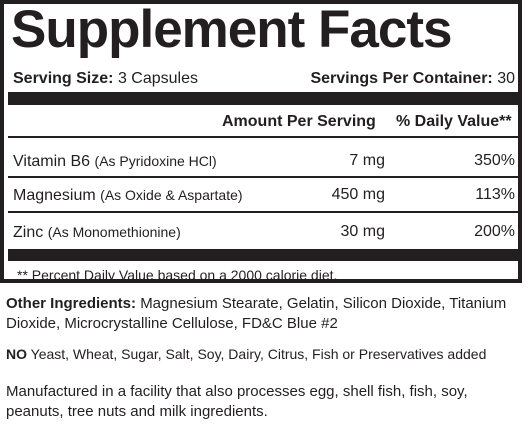 Image resolution: width=530 pixels, height=427 pixels. What do you see at coordinates (265, 161) in the screenshot?
I see `nutrient-row: Vitamin B6 (As Pyridoxine HCl) 7 mg 350%` at bounding box center [265, 161].